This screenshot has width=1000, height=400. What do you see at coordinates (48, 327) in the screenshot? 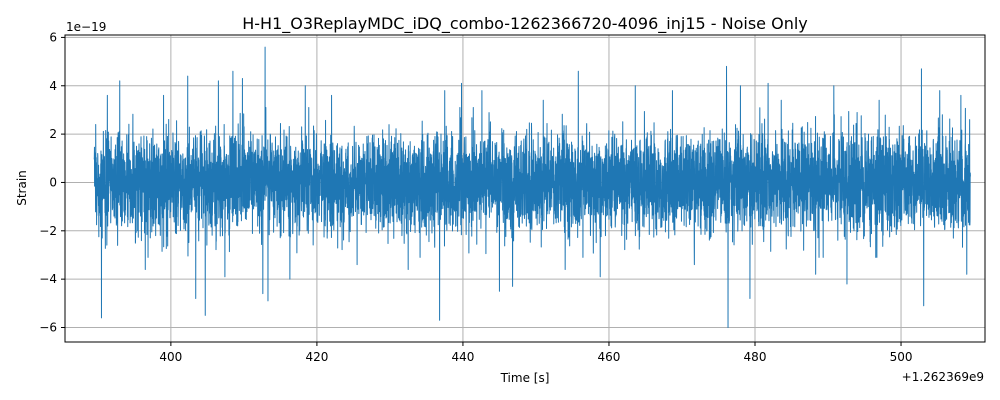
I see `y-tick-label: −6` at bounding box center [48, 327].